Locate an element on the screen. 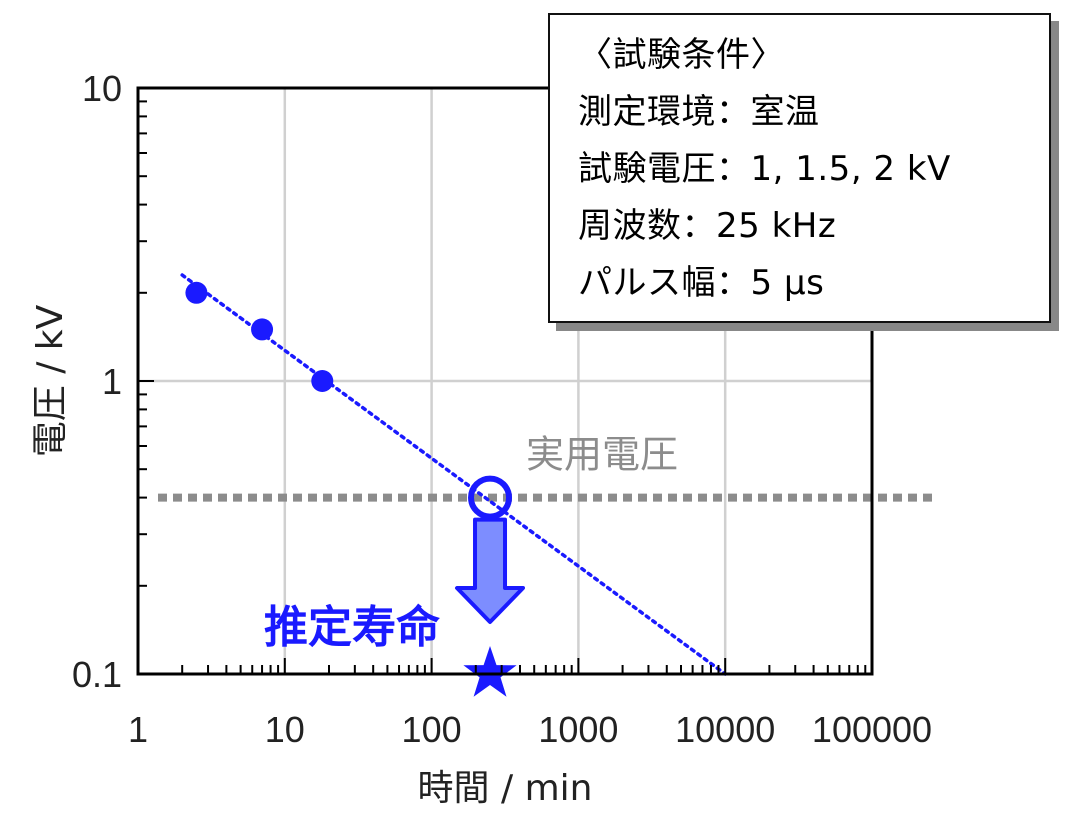 This screenshot has width=1086, height=838. conditions-frequency: 周波数：25 kHz is located at coordinates (707, 226).